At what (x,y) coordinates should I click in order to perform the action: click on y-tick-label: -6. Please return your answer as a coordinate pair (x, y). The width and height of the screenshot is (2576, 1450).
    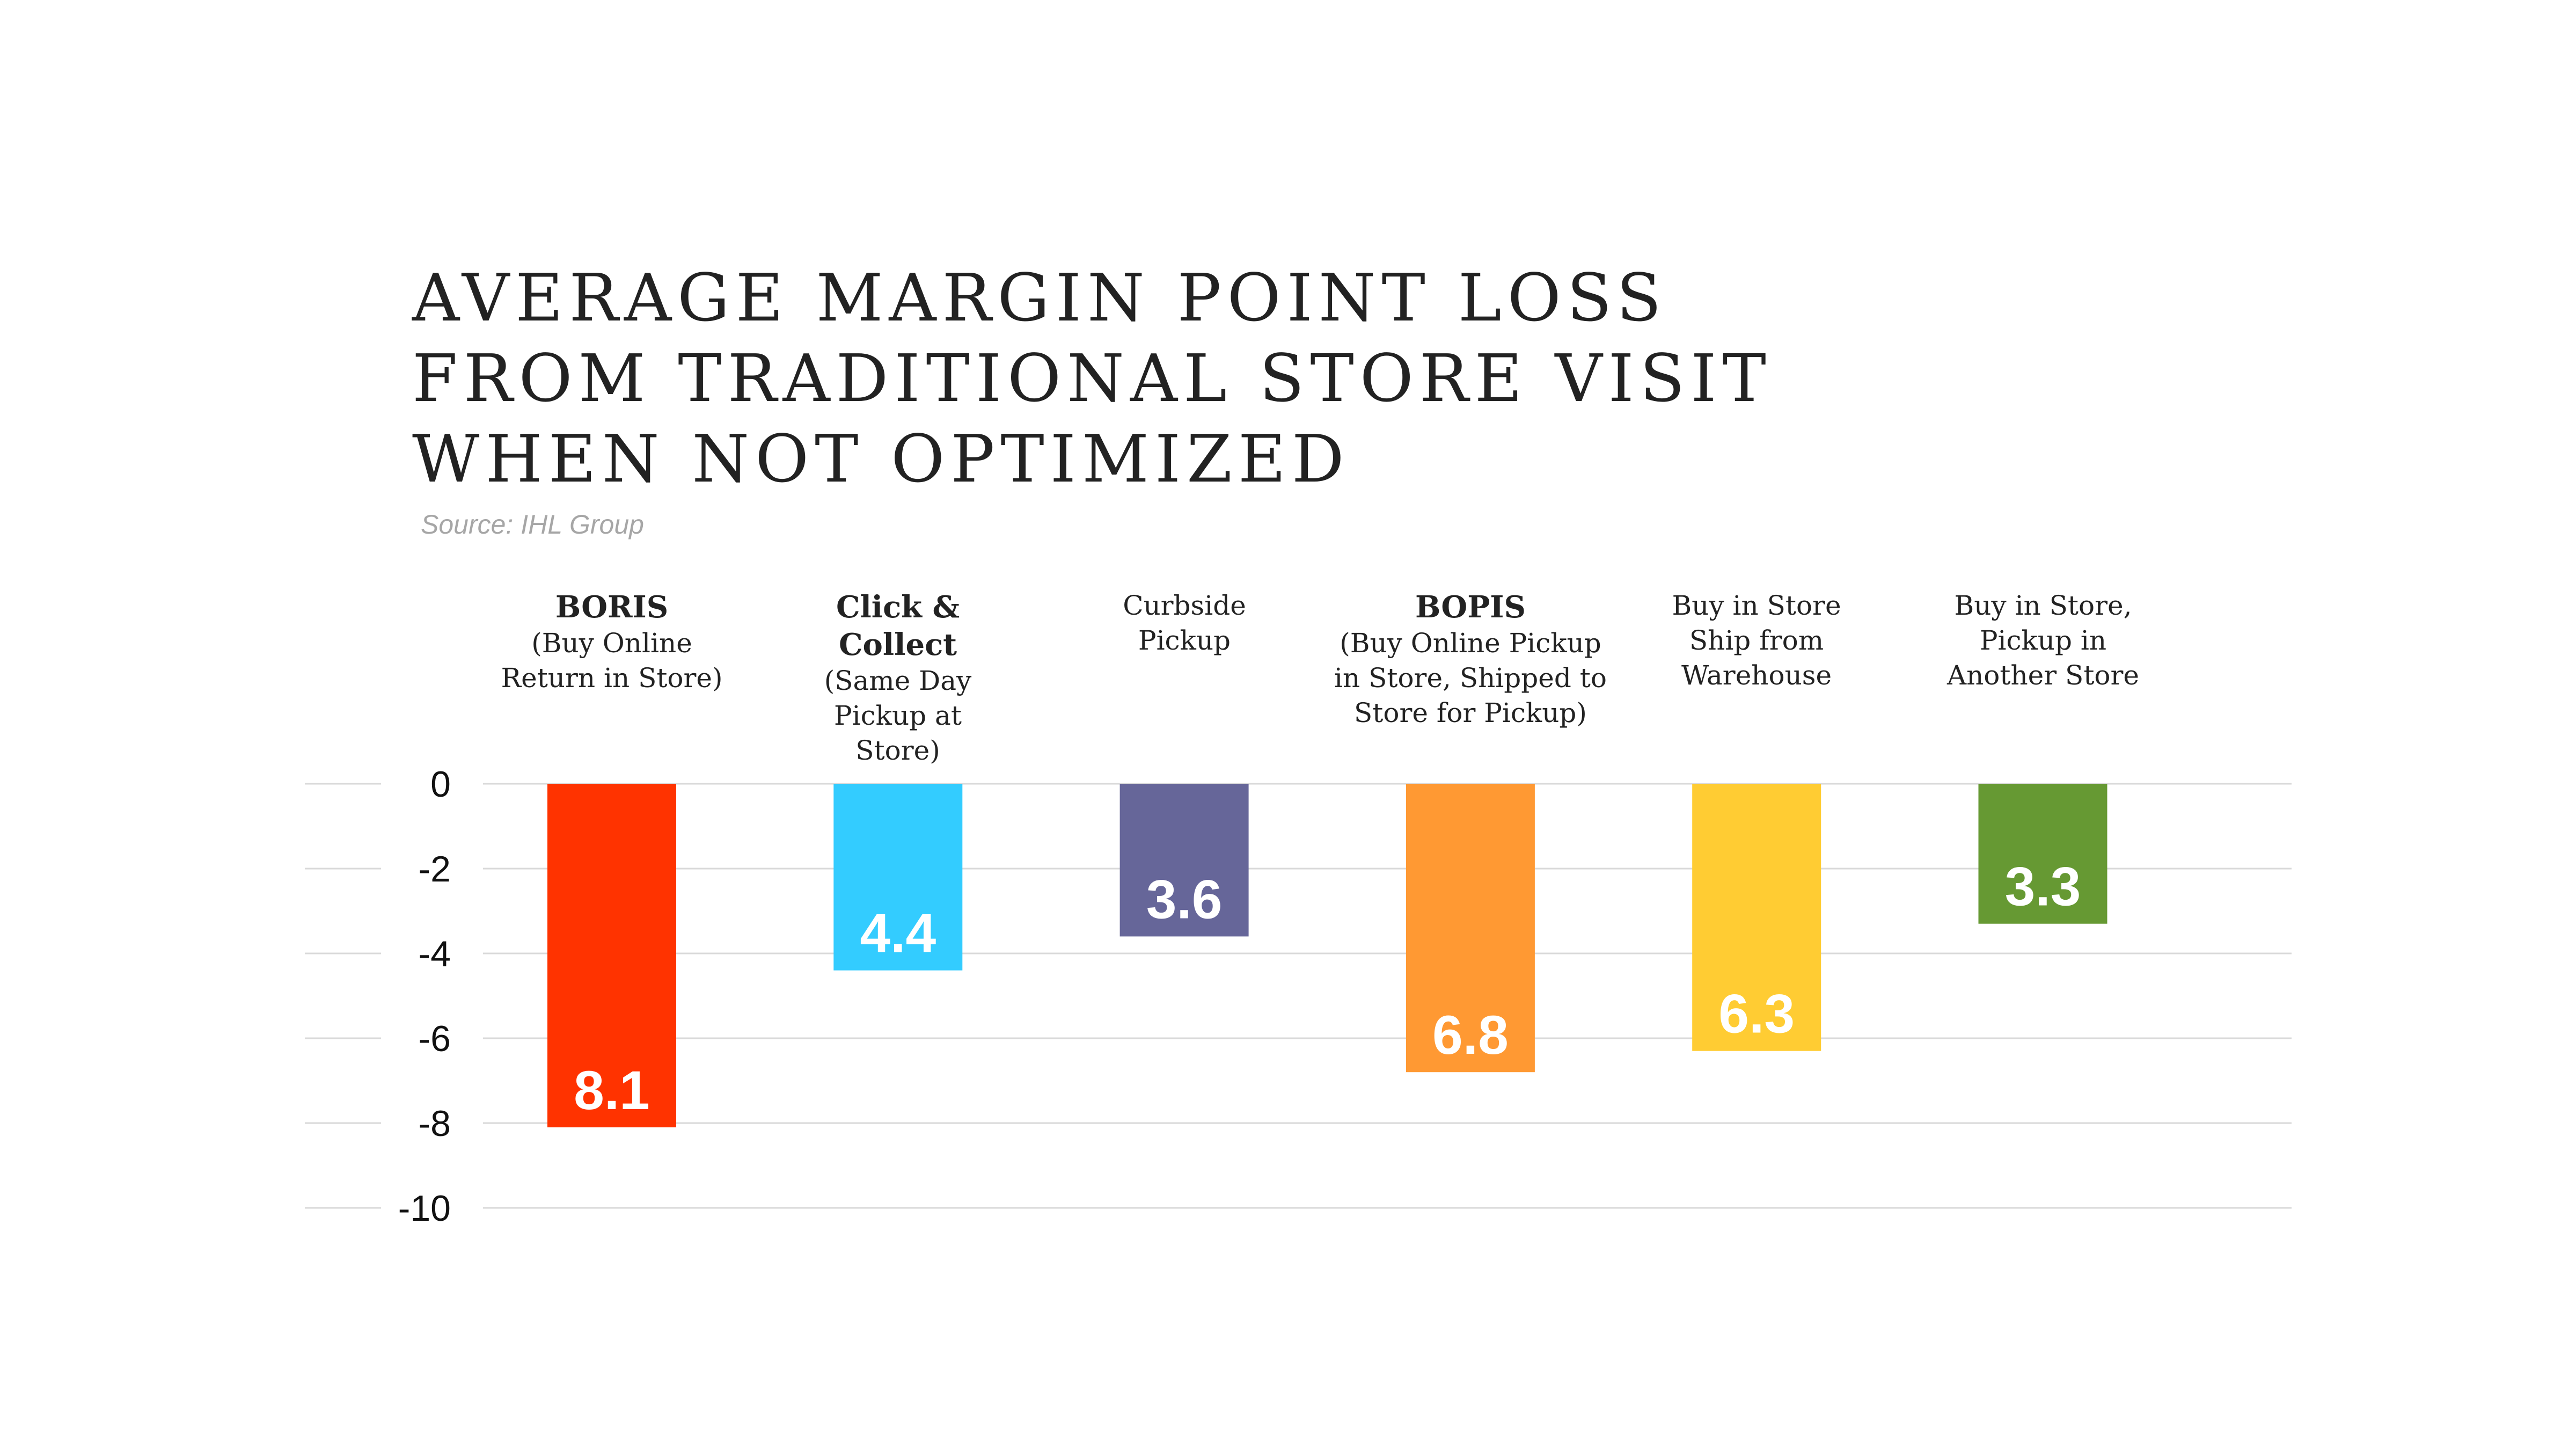
    Looking at the image, I should click on (435, 1038).